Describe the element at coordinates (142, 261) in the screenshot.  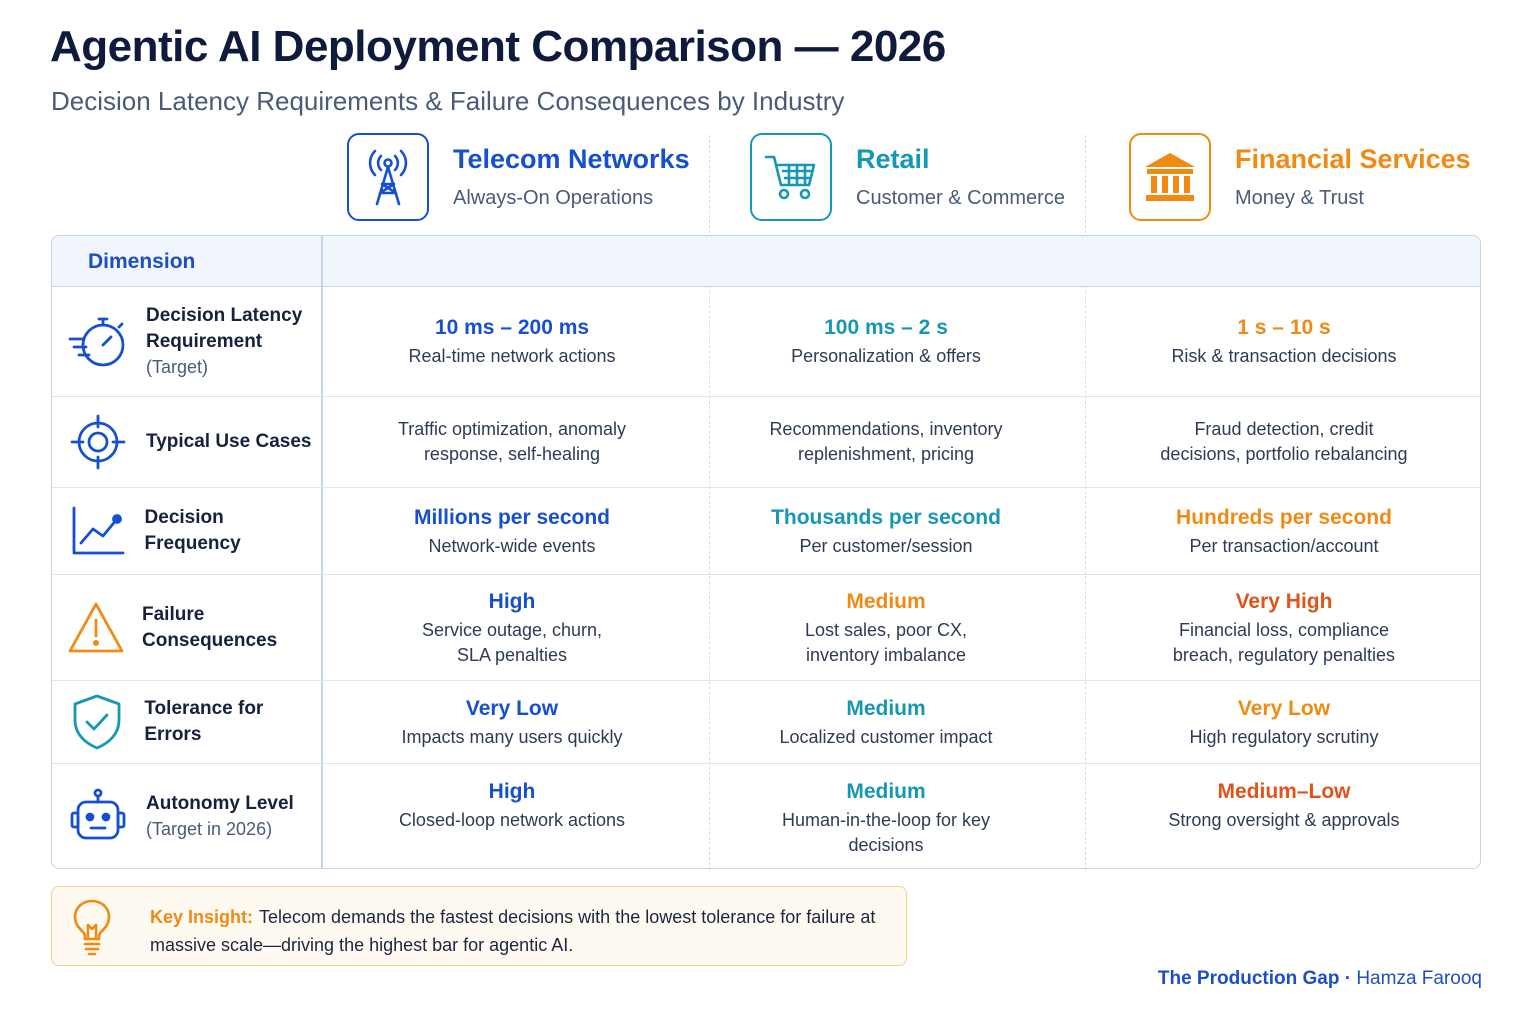
I see `dimension-header: Dimension` at that location.